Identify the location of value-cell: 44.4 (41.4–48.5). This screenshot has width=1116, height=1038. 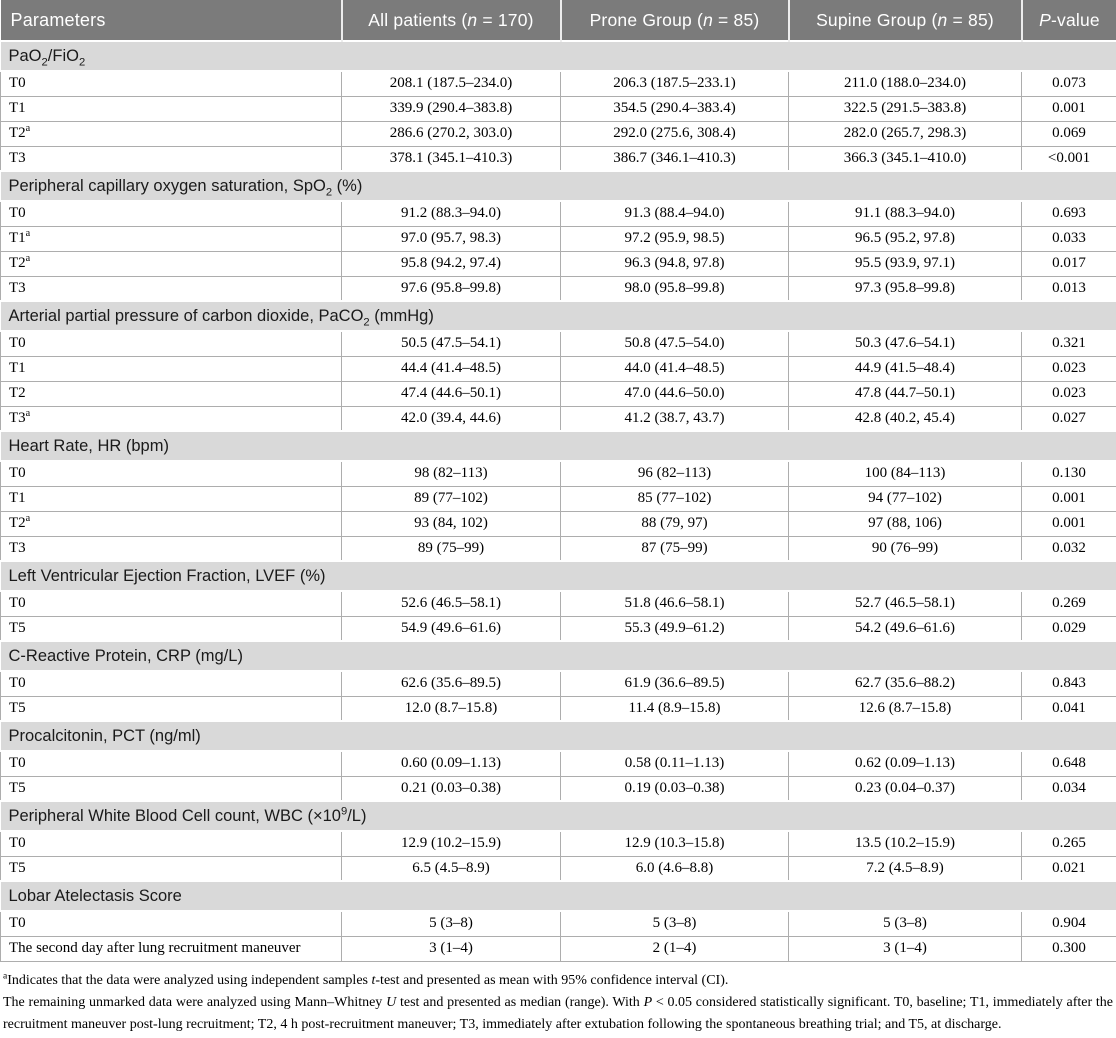
(451, 368).